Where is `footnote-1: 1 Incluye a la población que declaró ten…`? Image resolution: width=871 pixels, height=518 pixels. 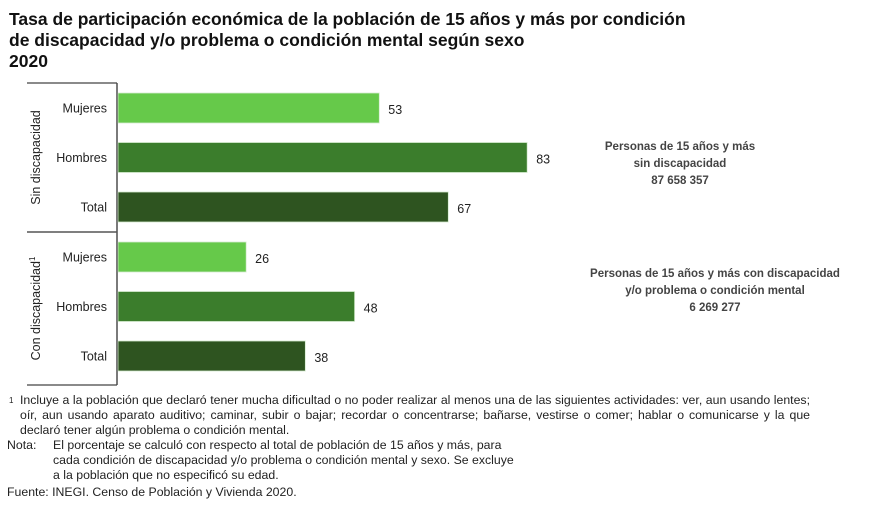
footnote-1: 1 Incluye a la población que declaró ten… is located at coordinates (409, 415).